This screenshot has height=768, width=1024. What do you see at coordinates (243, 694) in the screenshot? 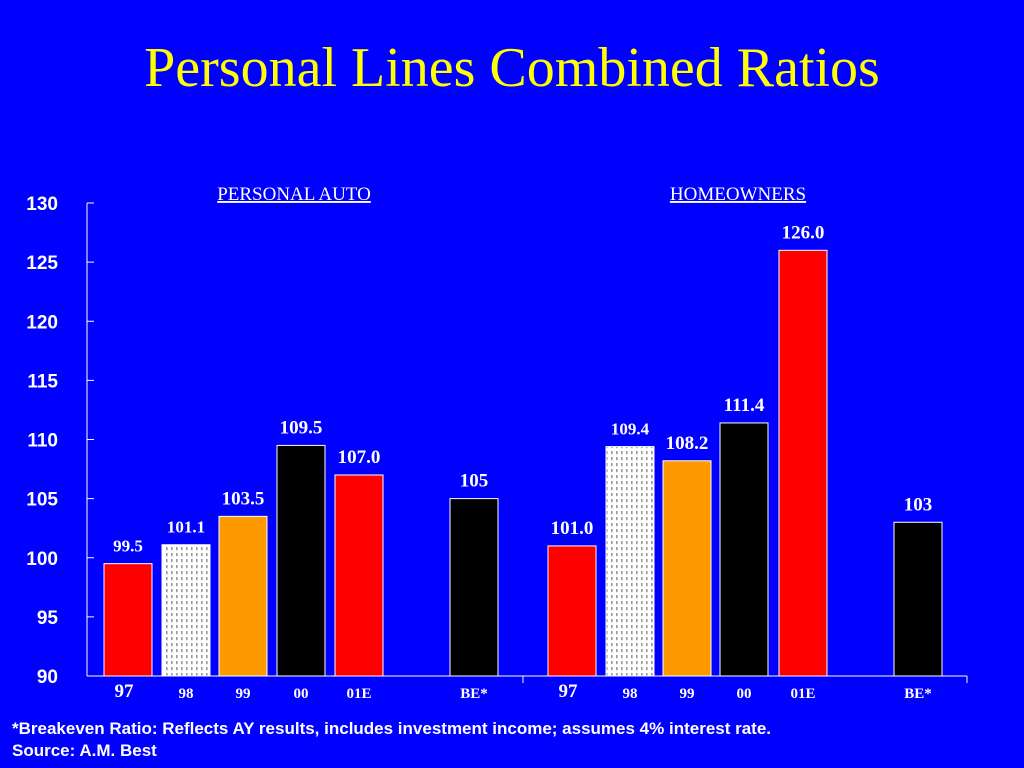
I see `category-label-0-99: 99` at bounding box center [243, 694].